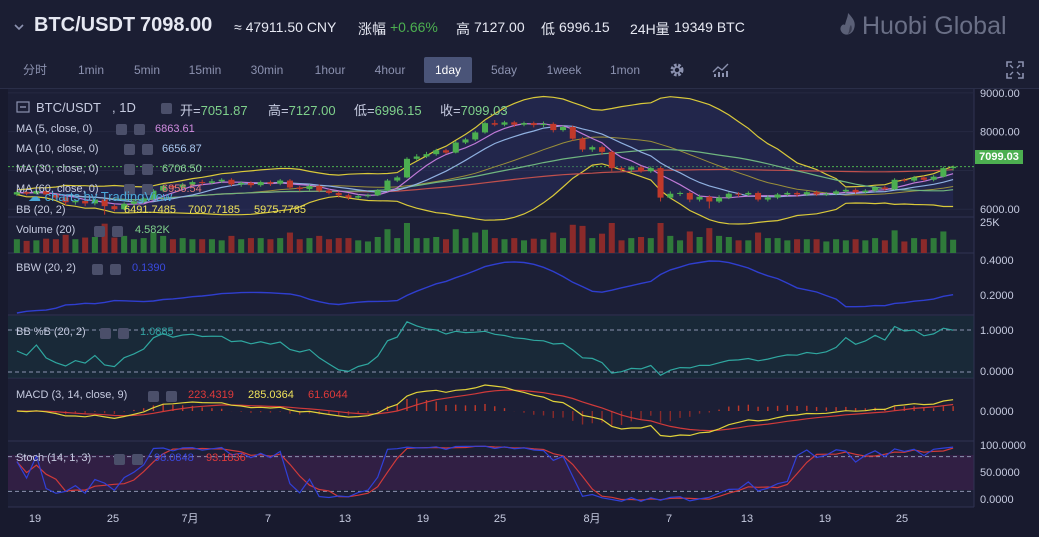 This screenshot has height=537, width=1039. What do you see at coordinates (100, 197) in the screenshot?
I see `tradingview-watermark: ☁ charts by TradingView` at bounding box center [100, 197].